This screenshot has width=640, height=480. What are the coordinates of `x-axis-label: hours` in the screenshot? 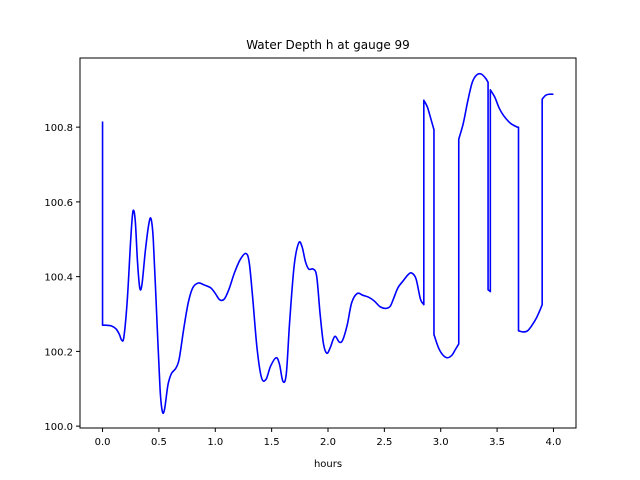 It's located at (328, 464).